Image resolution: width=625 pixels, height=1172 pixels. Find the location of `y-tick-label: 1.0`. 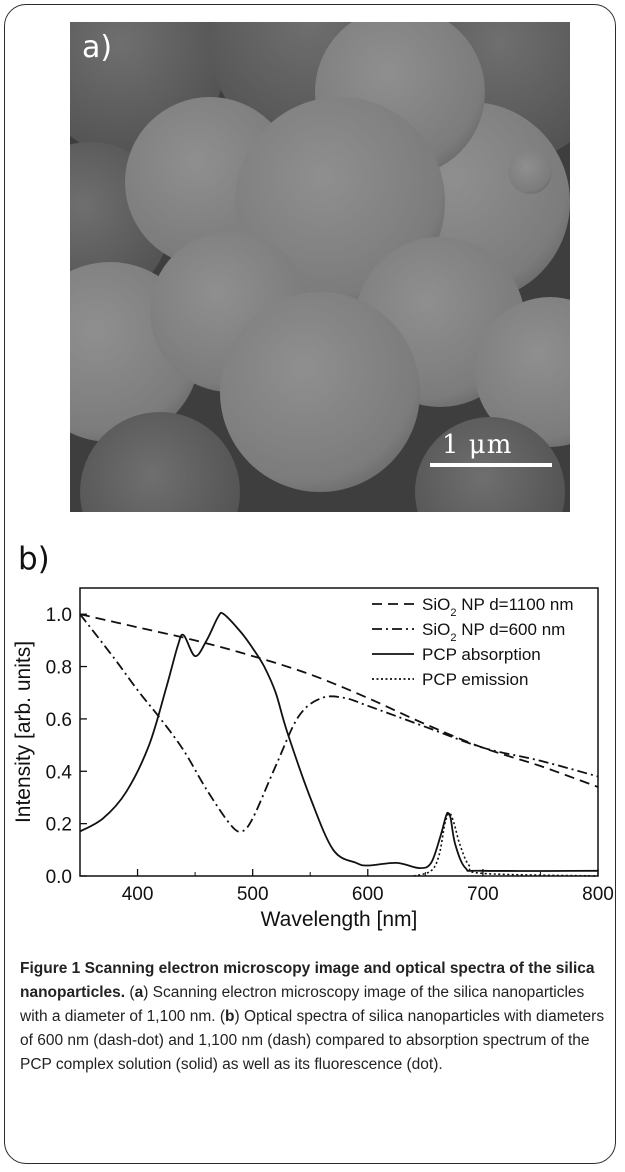

y-tick-label: 1.0 is located at coordinates (59, 615).